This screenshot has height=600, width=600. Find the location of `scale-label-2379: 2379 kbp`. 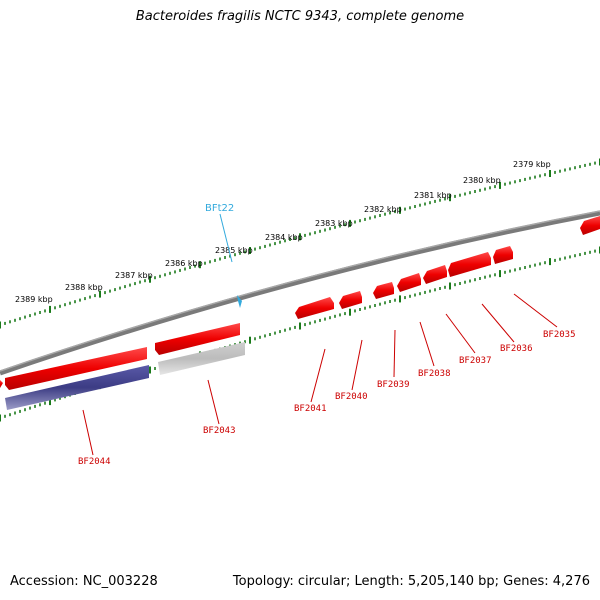

scale-label-2379: 2379 kbp is located at coordinates (532, 164).